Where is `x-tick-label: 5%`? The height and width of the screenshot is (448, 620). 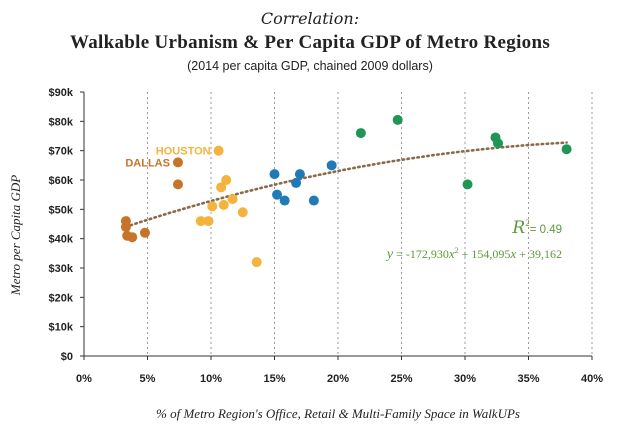
x-tick-label: 5% is located at coordinates (148, 379).